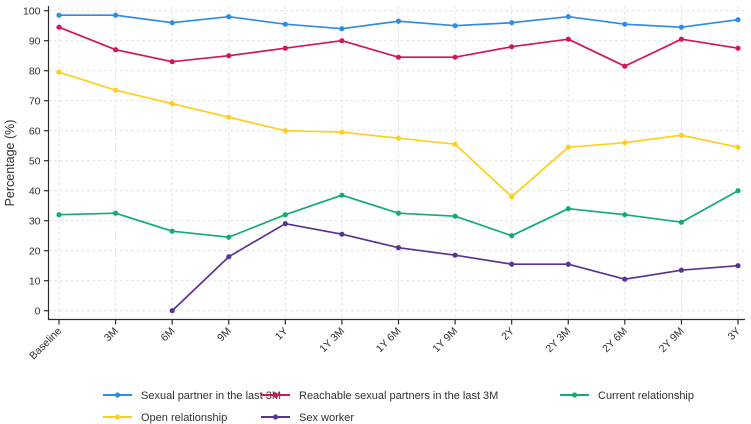 The height and width of the screenshot is (424, 751). Describe the element at coordinates (615, 340) in the screenshot. I see `x-tick-label: 2Y 6M` at that location.